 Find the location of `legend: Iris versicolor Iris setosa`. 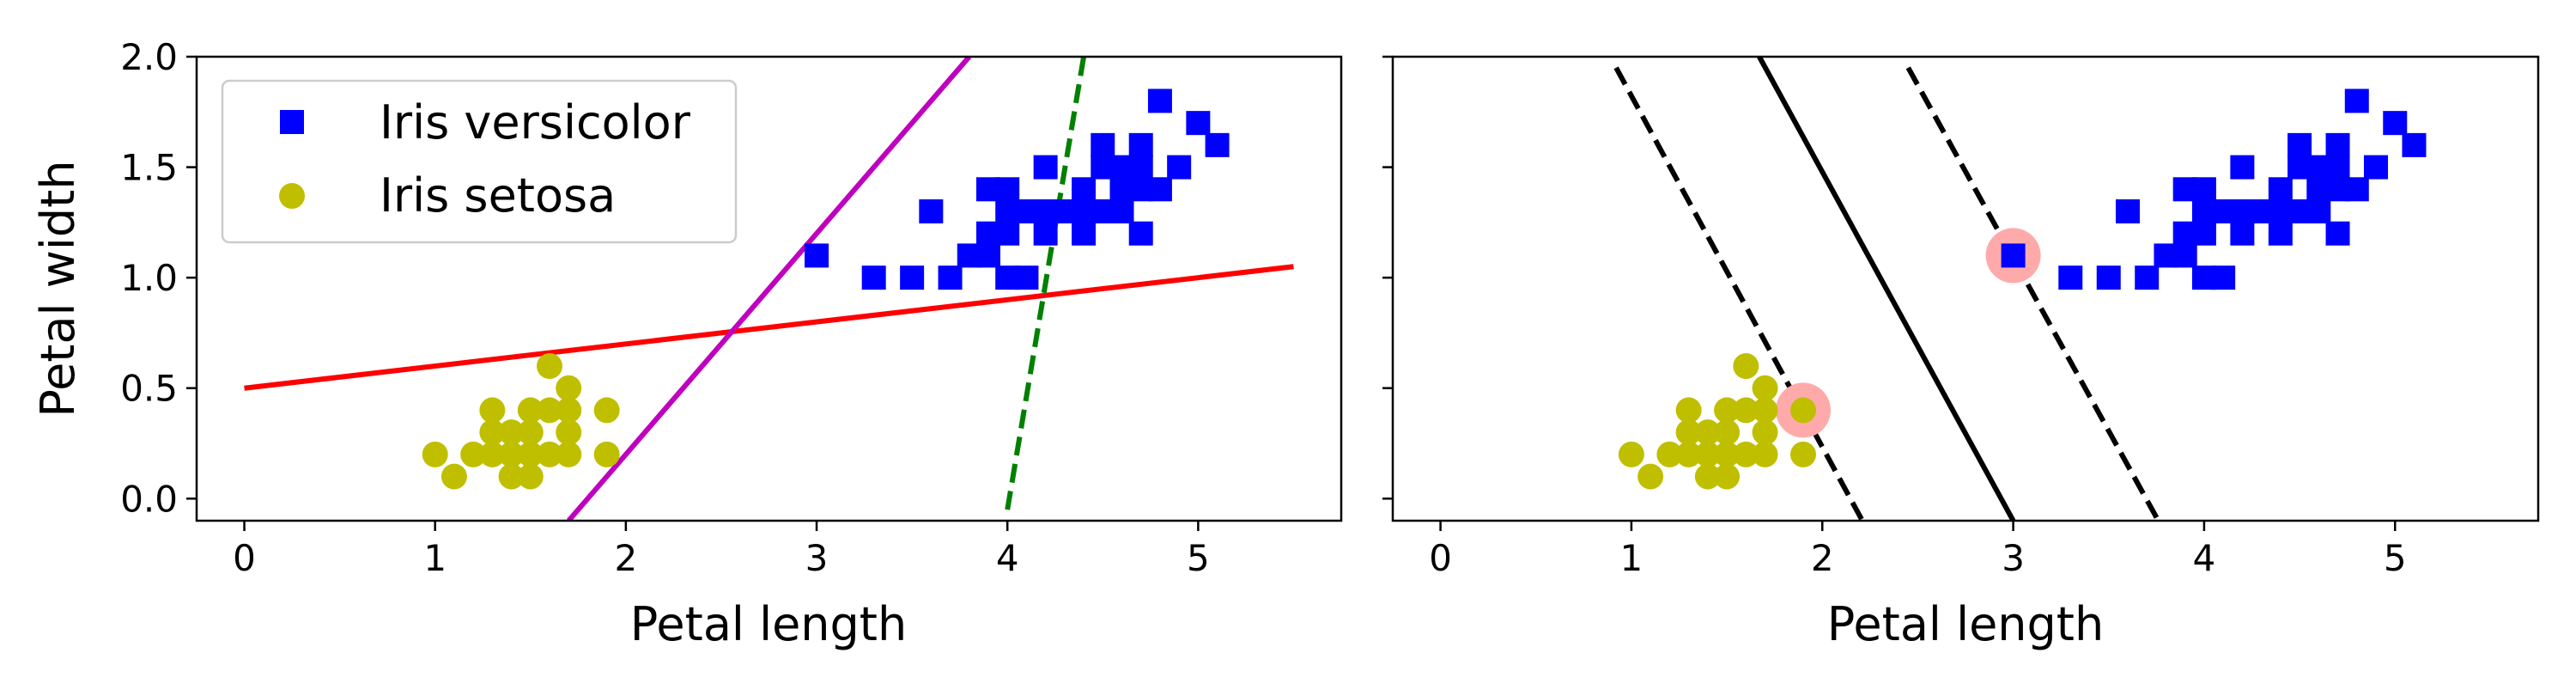

legend: Iris versicolor Iris setosa is located at coordinates (479, 161).